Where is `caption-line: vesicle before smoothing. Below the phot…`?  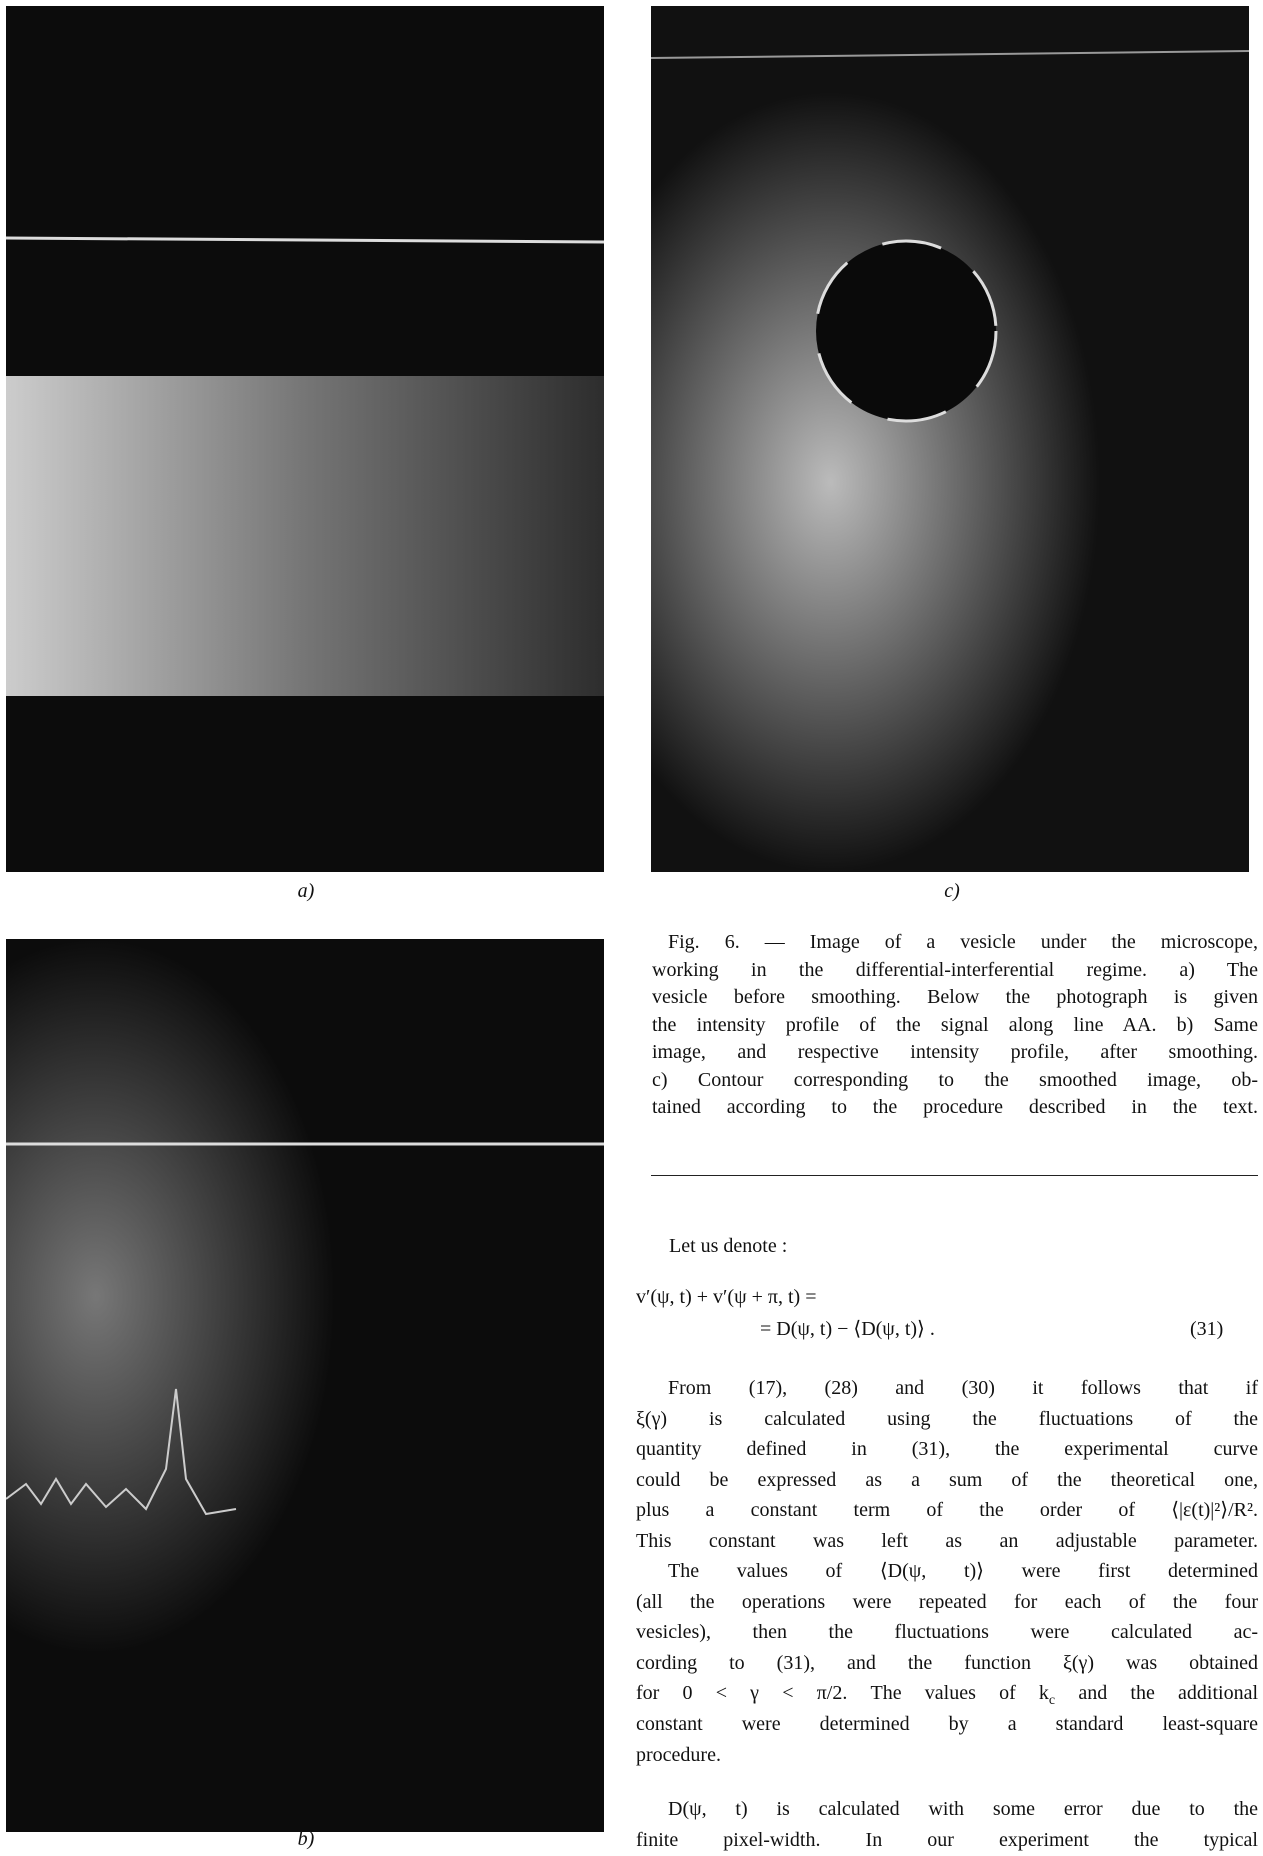
caption-line: vesicle before smoothing. Below the phot… is located at coordinates (955, 997).